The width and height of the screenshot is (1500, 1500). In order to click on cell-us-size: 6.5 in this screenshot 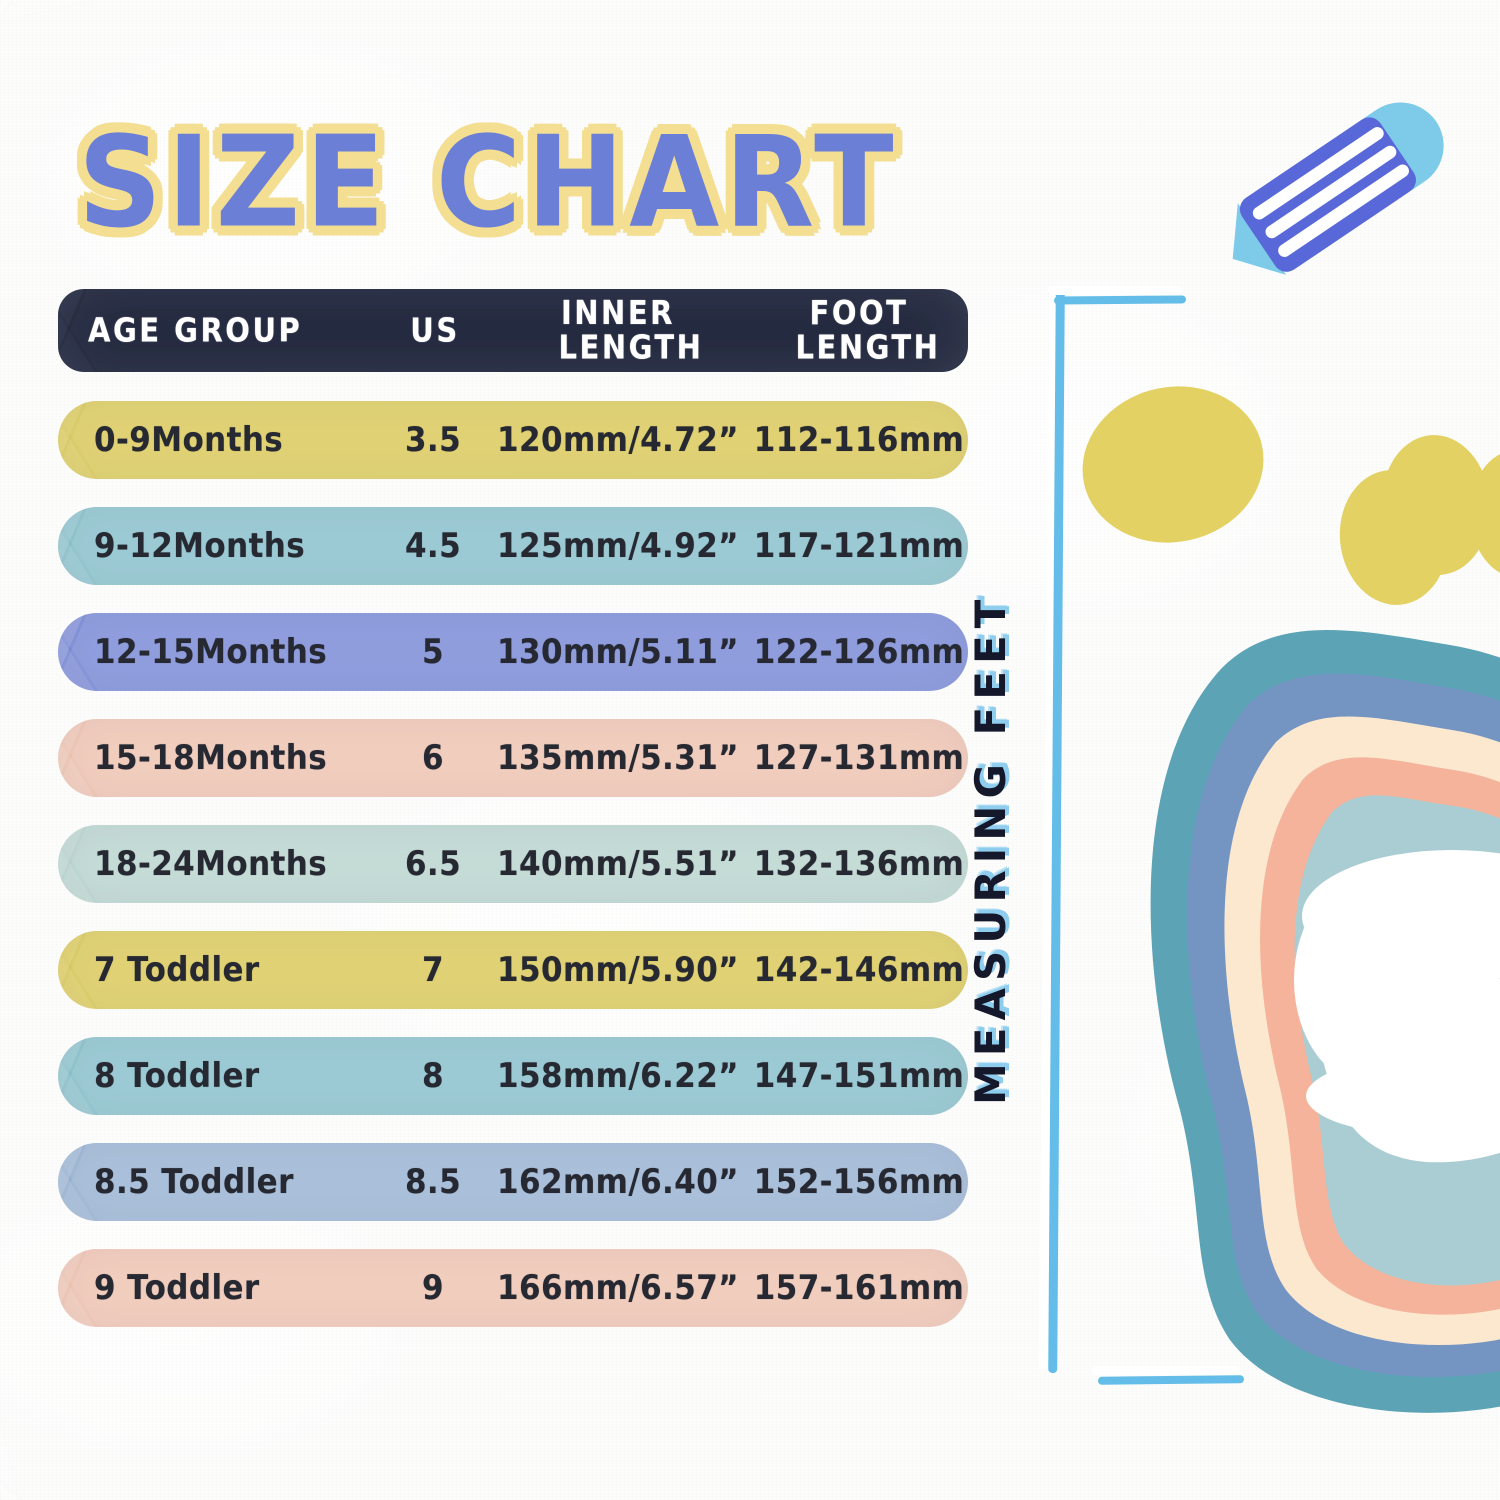, I will do `click(433, 864)`.